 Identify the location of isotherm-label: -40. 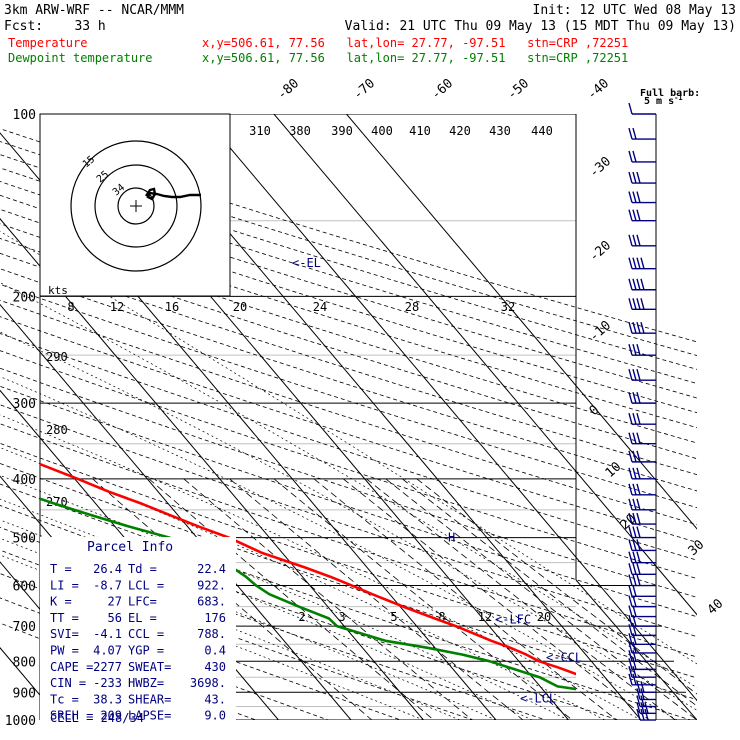
(598, 89).